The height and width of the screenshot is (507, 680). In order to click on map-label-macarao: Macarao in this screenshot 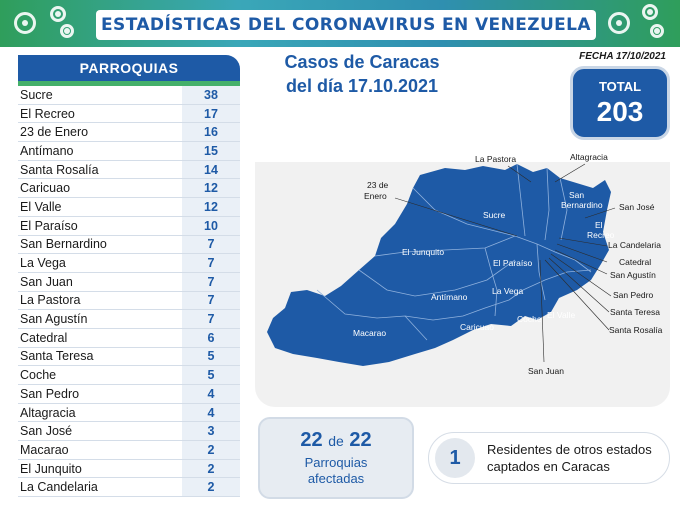, I will do `click(369, 333)`.